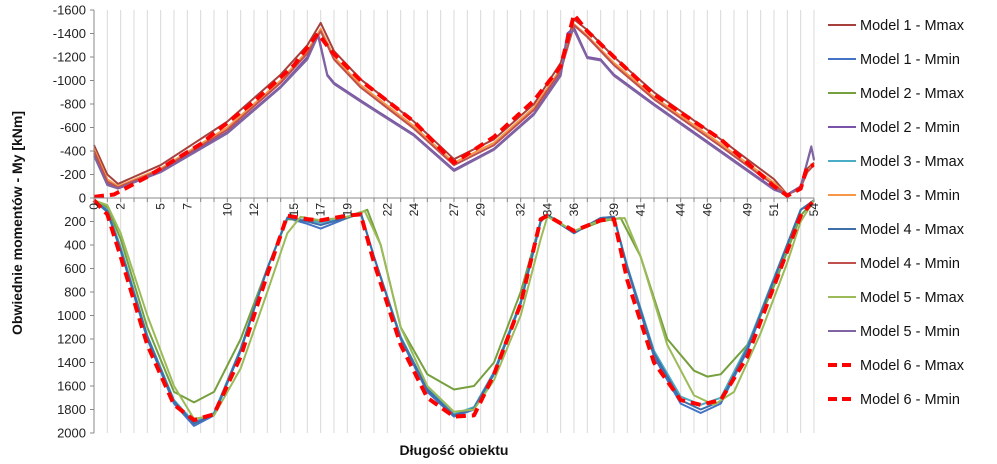  I want to click on y-tick-label: -1200, so click(69, 57).